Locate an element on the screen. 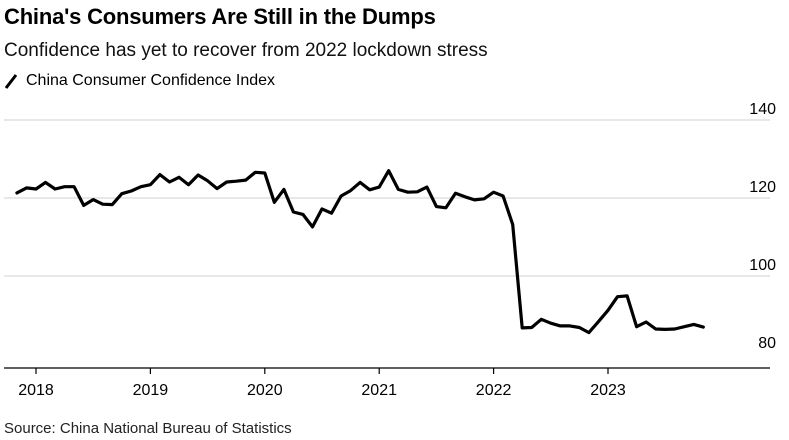  legend-label: China Consumer Confidence Index is located at coordinates (151, 80).